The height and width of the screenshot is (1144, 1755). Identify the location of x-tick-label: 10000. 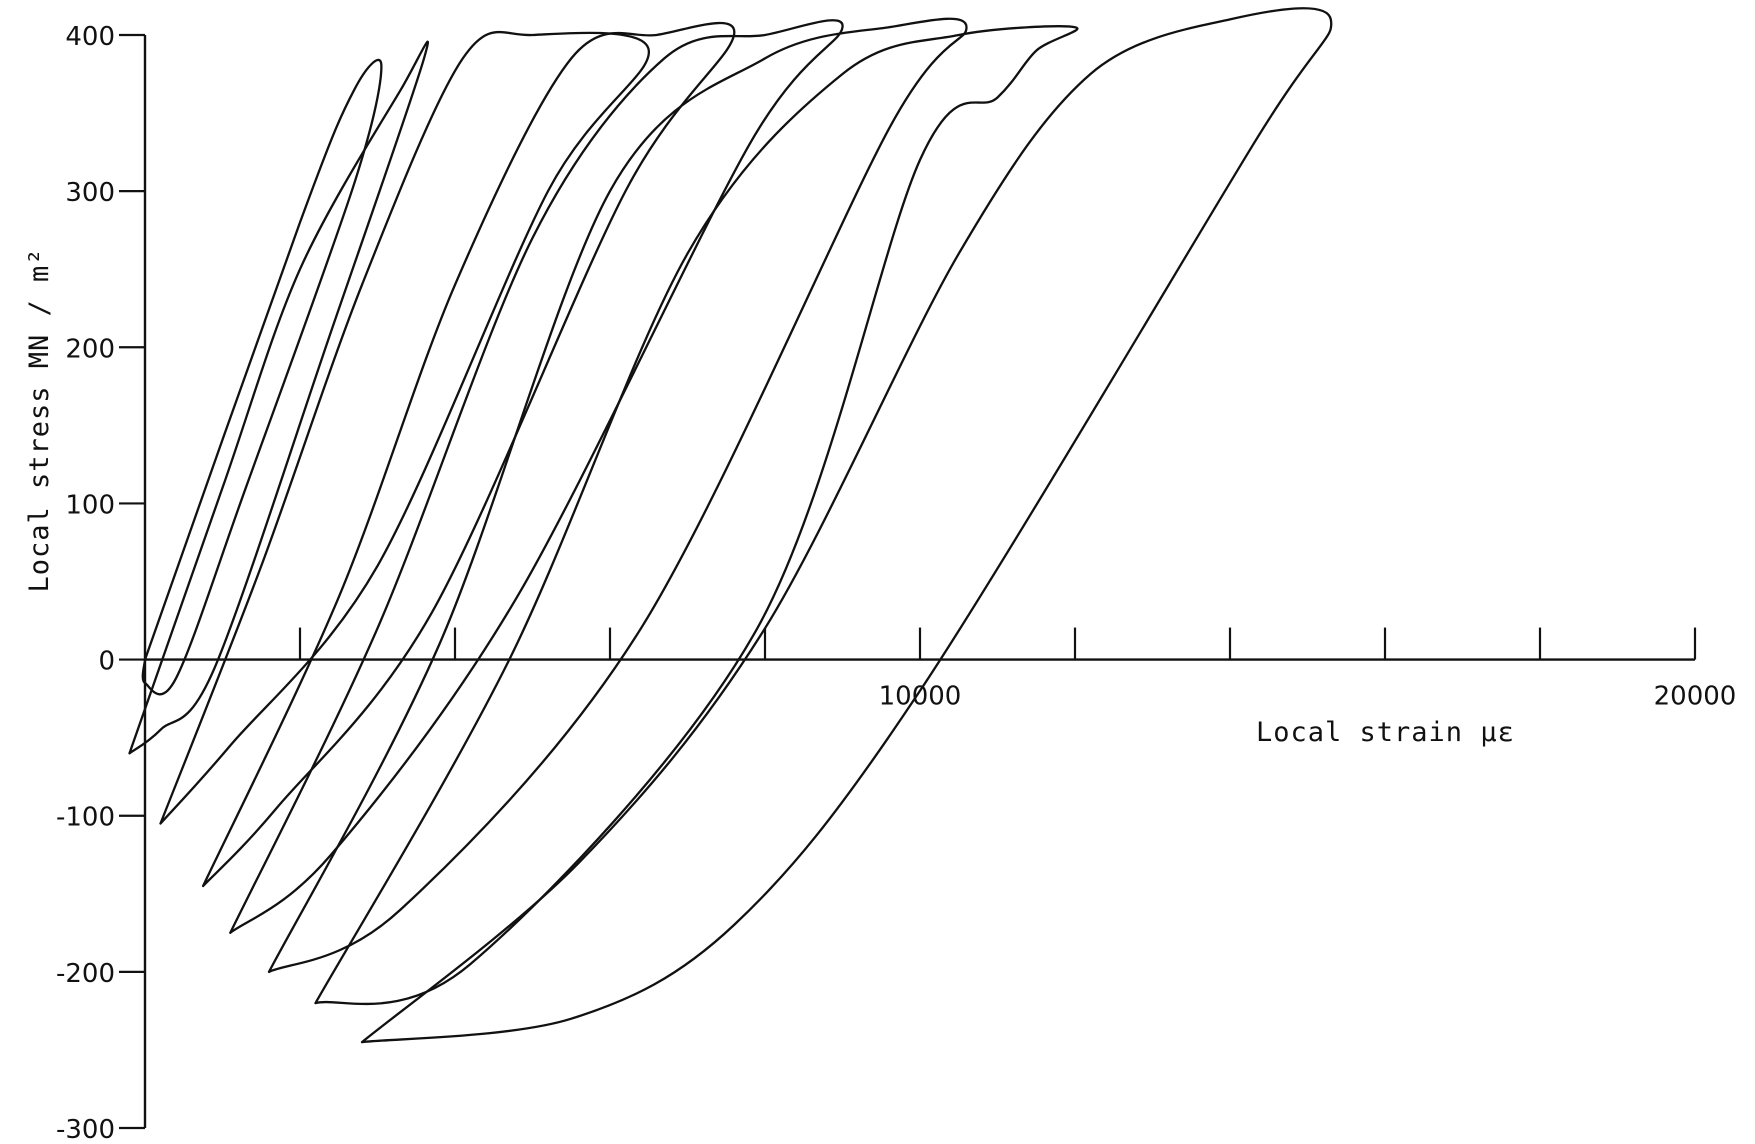
(920, 697).